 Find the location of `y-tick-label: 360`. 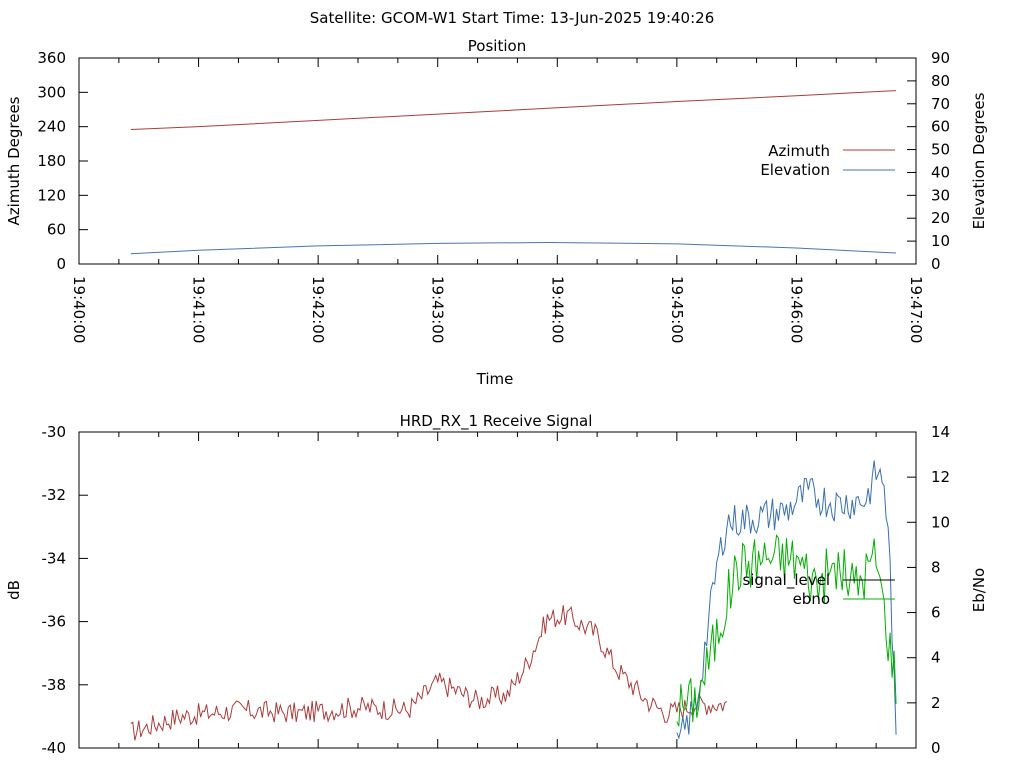

y-tick-label: 360 is located at coordinates (51, 58).